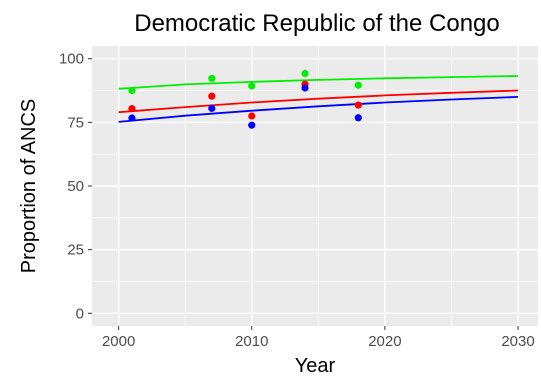  What do you see at coordinates (384, 341) in the screenshot?
I see `x-tick-label: 2020` at bounding box center [384, 341].